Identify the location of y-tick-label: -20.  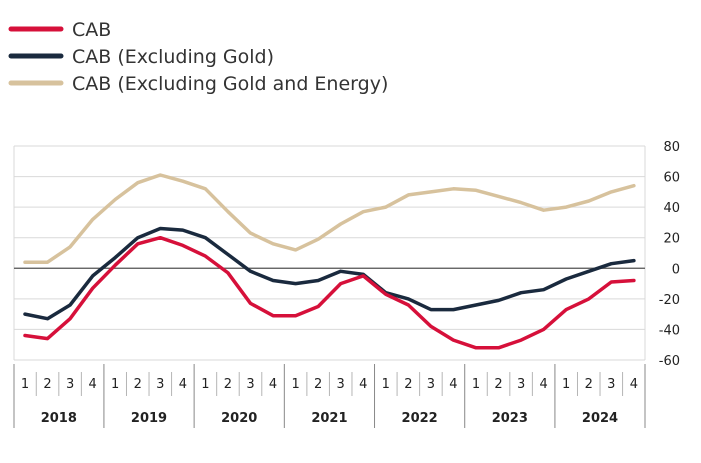
(669, 300).